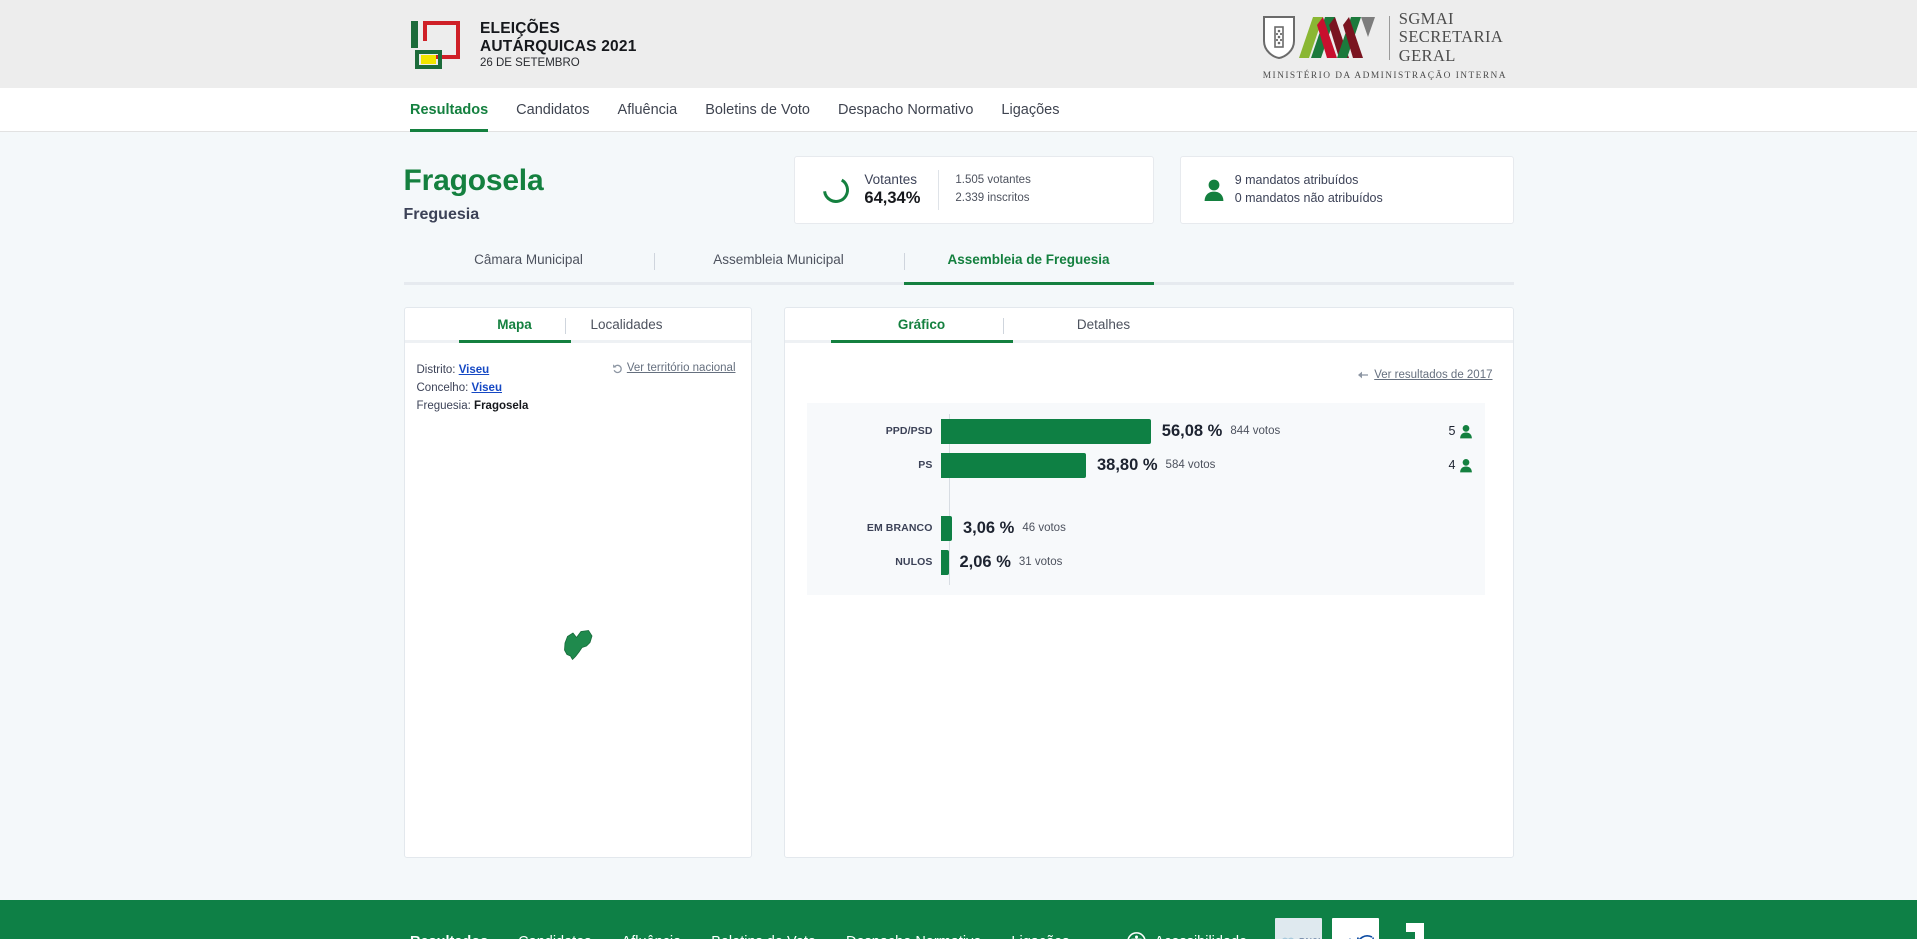 This screenshot has width=1917, height=939. I want to click on breadcrumb-concelho-link: Viseu, so click(486, 387).